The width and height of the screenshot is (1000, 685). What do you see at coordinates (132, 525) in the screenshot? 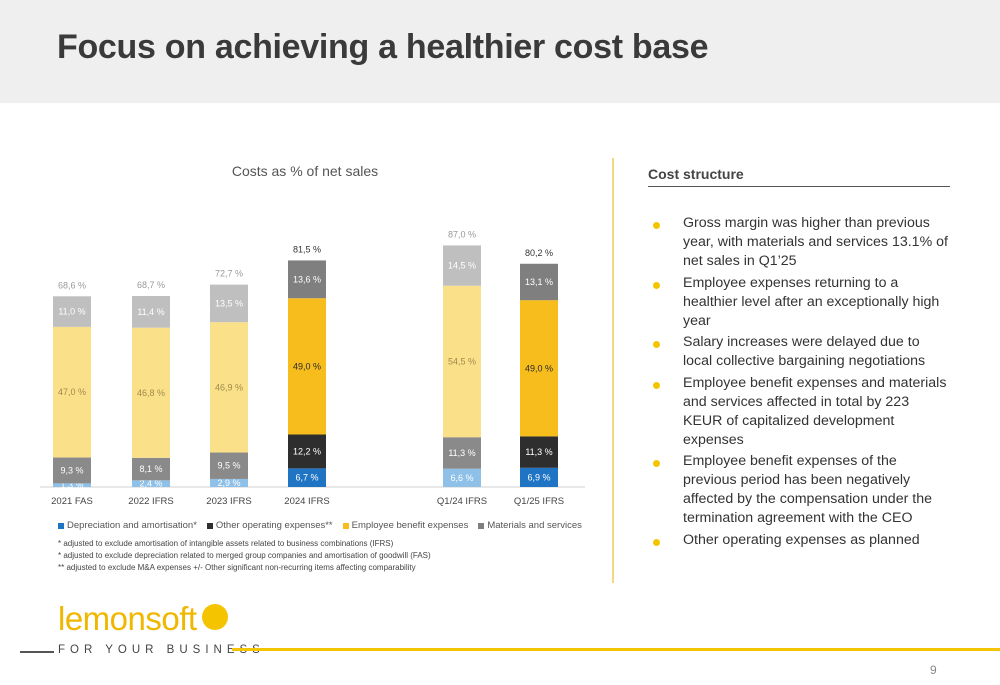
I see `legend-label-depreciation: Depreciation and amortisation*` at bounding box center [132, 525].